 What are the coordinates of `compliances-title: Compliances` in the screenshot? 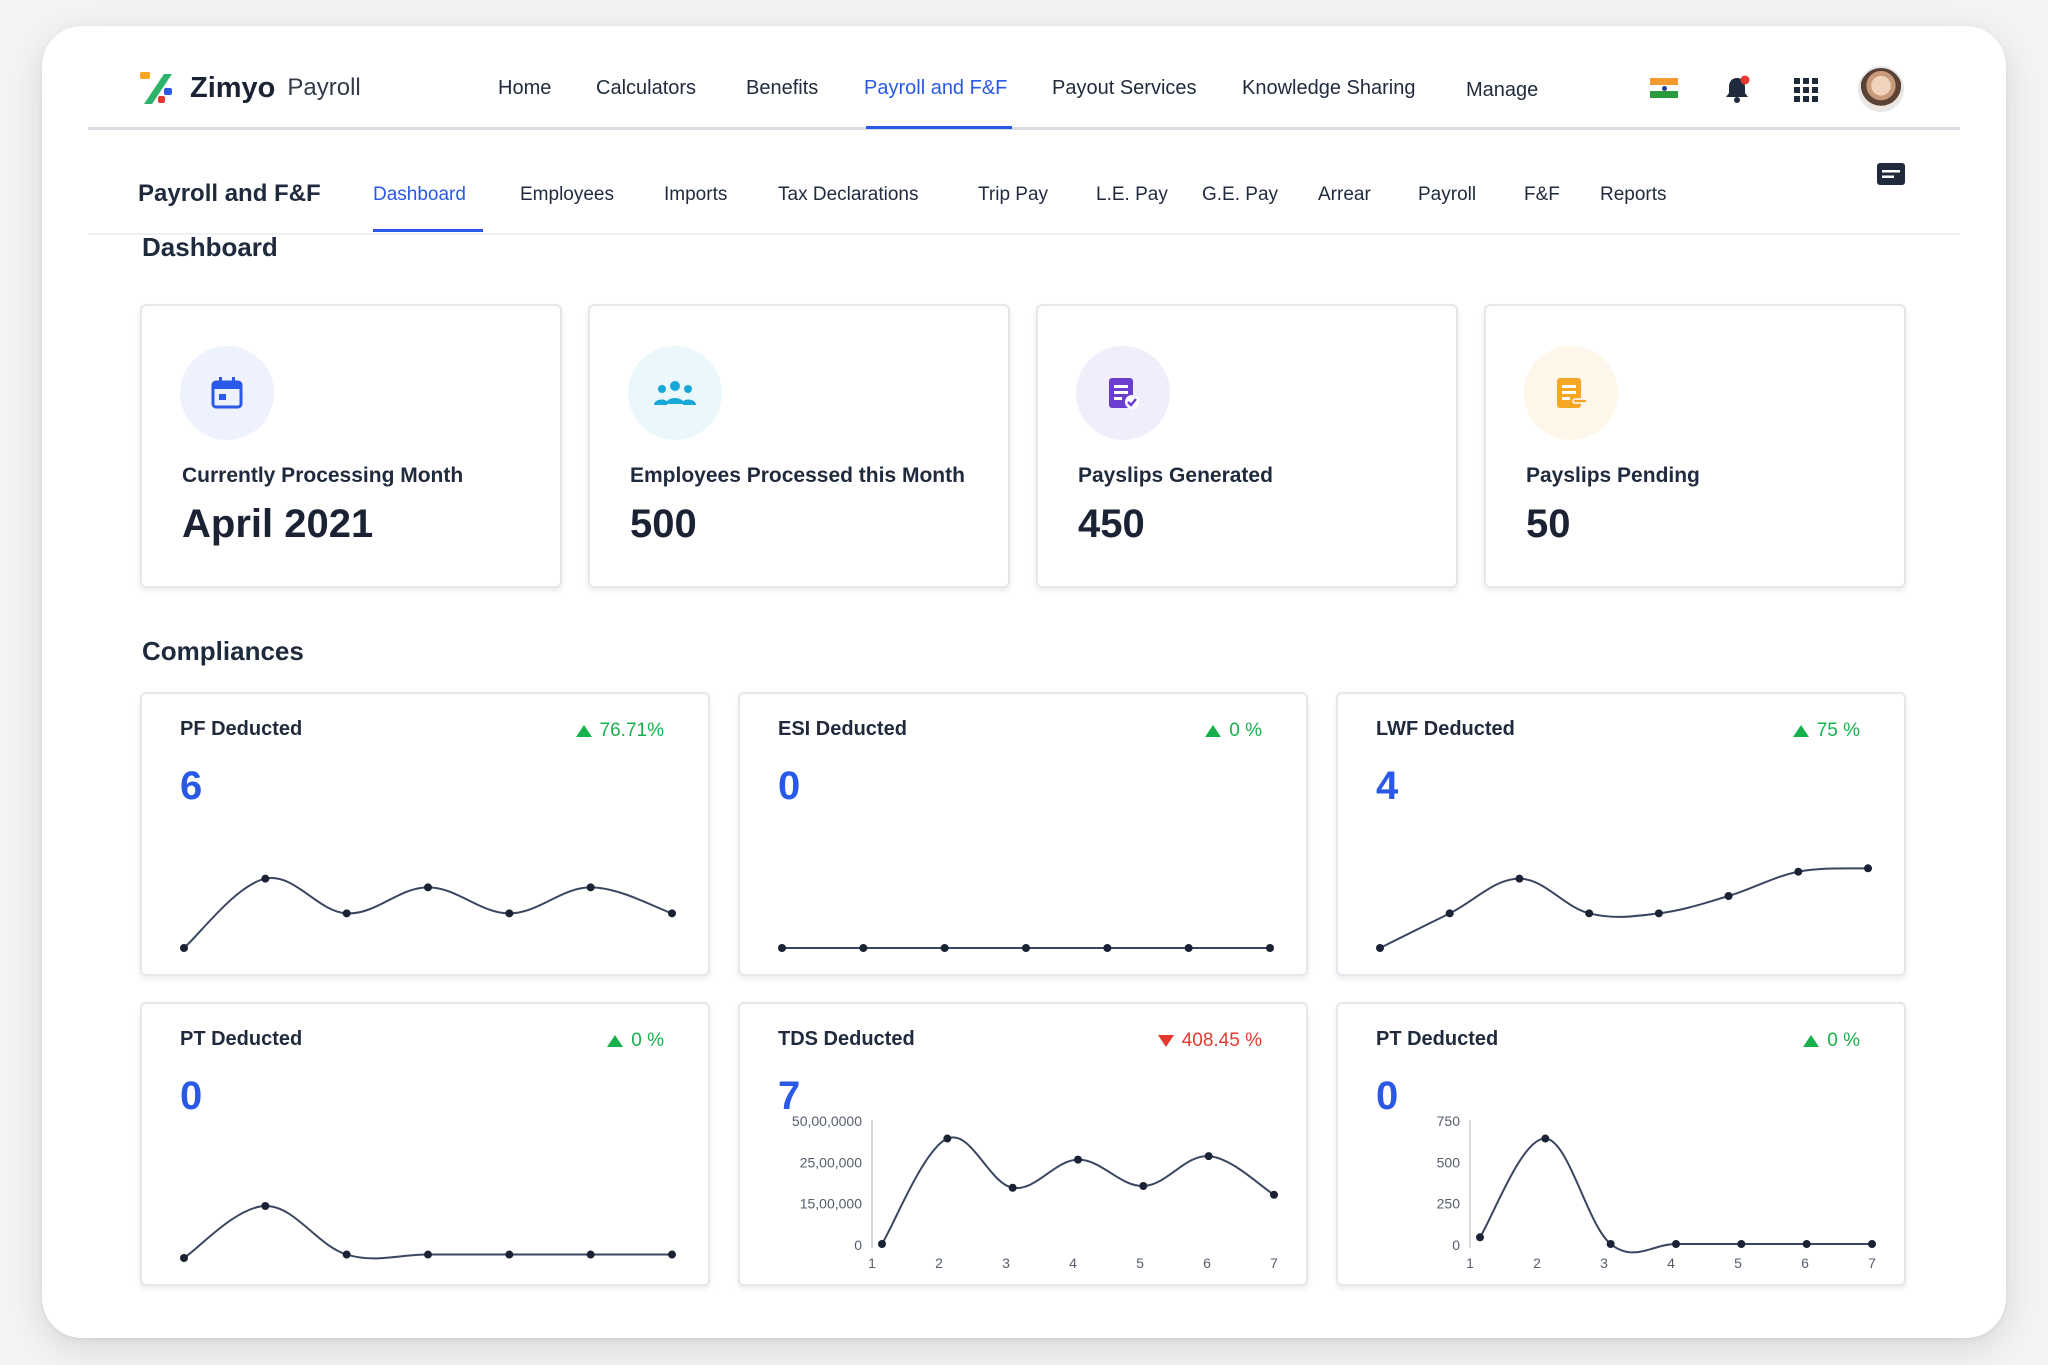 It's located at (223, 651).